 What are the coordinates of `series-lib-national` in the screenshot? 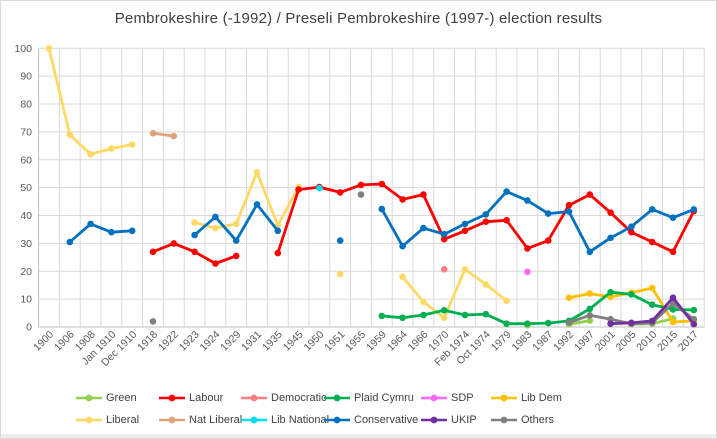 It's located at (319, 188).